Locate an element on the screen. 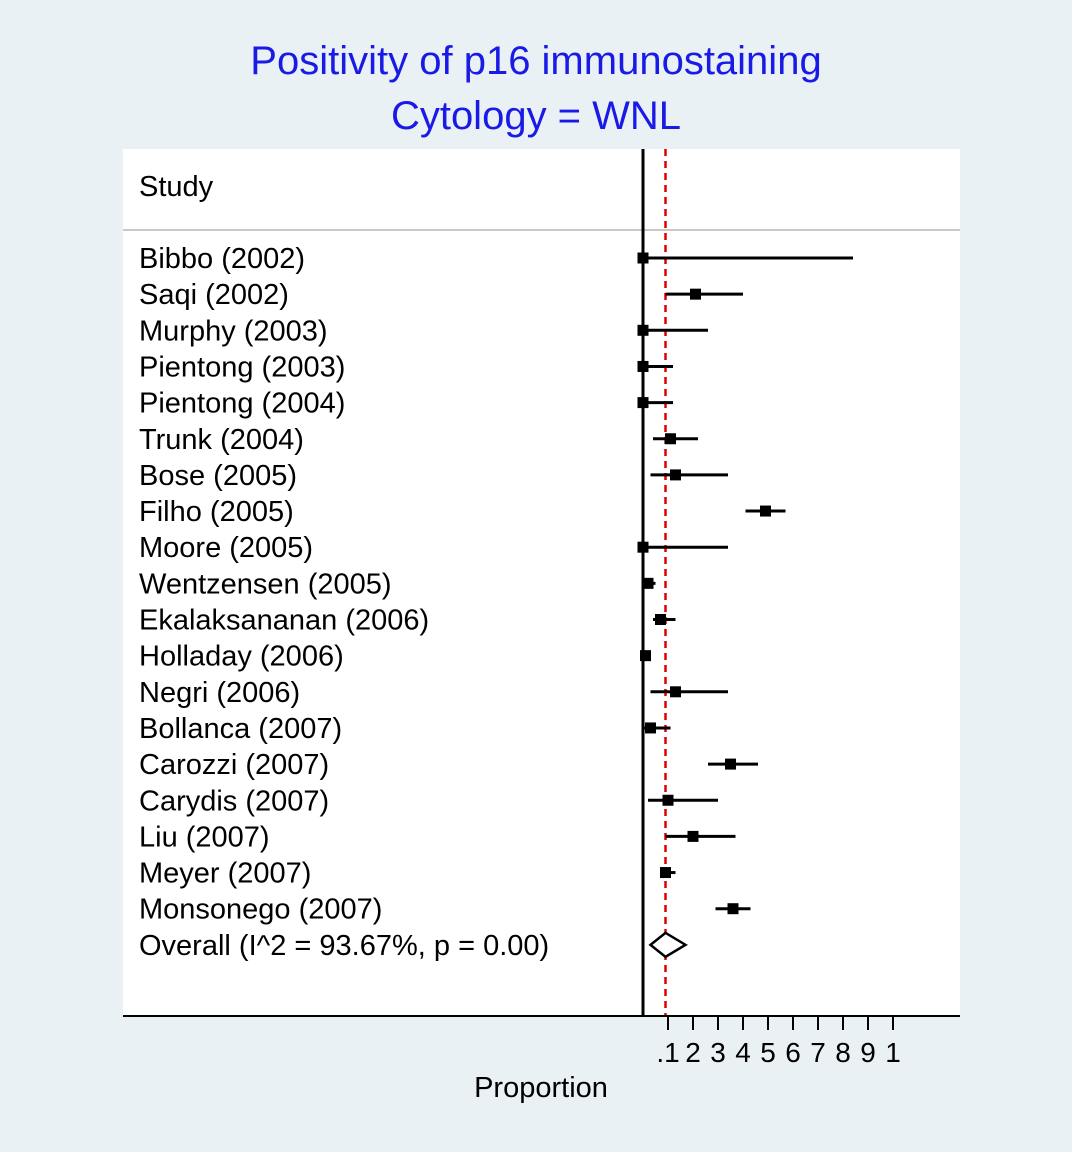 This screenshot has height=1152, width=1072. study-row: Holladay (2006) is located at coordinates (395, 657).